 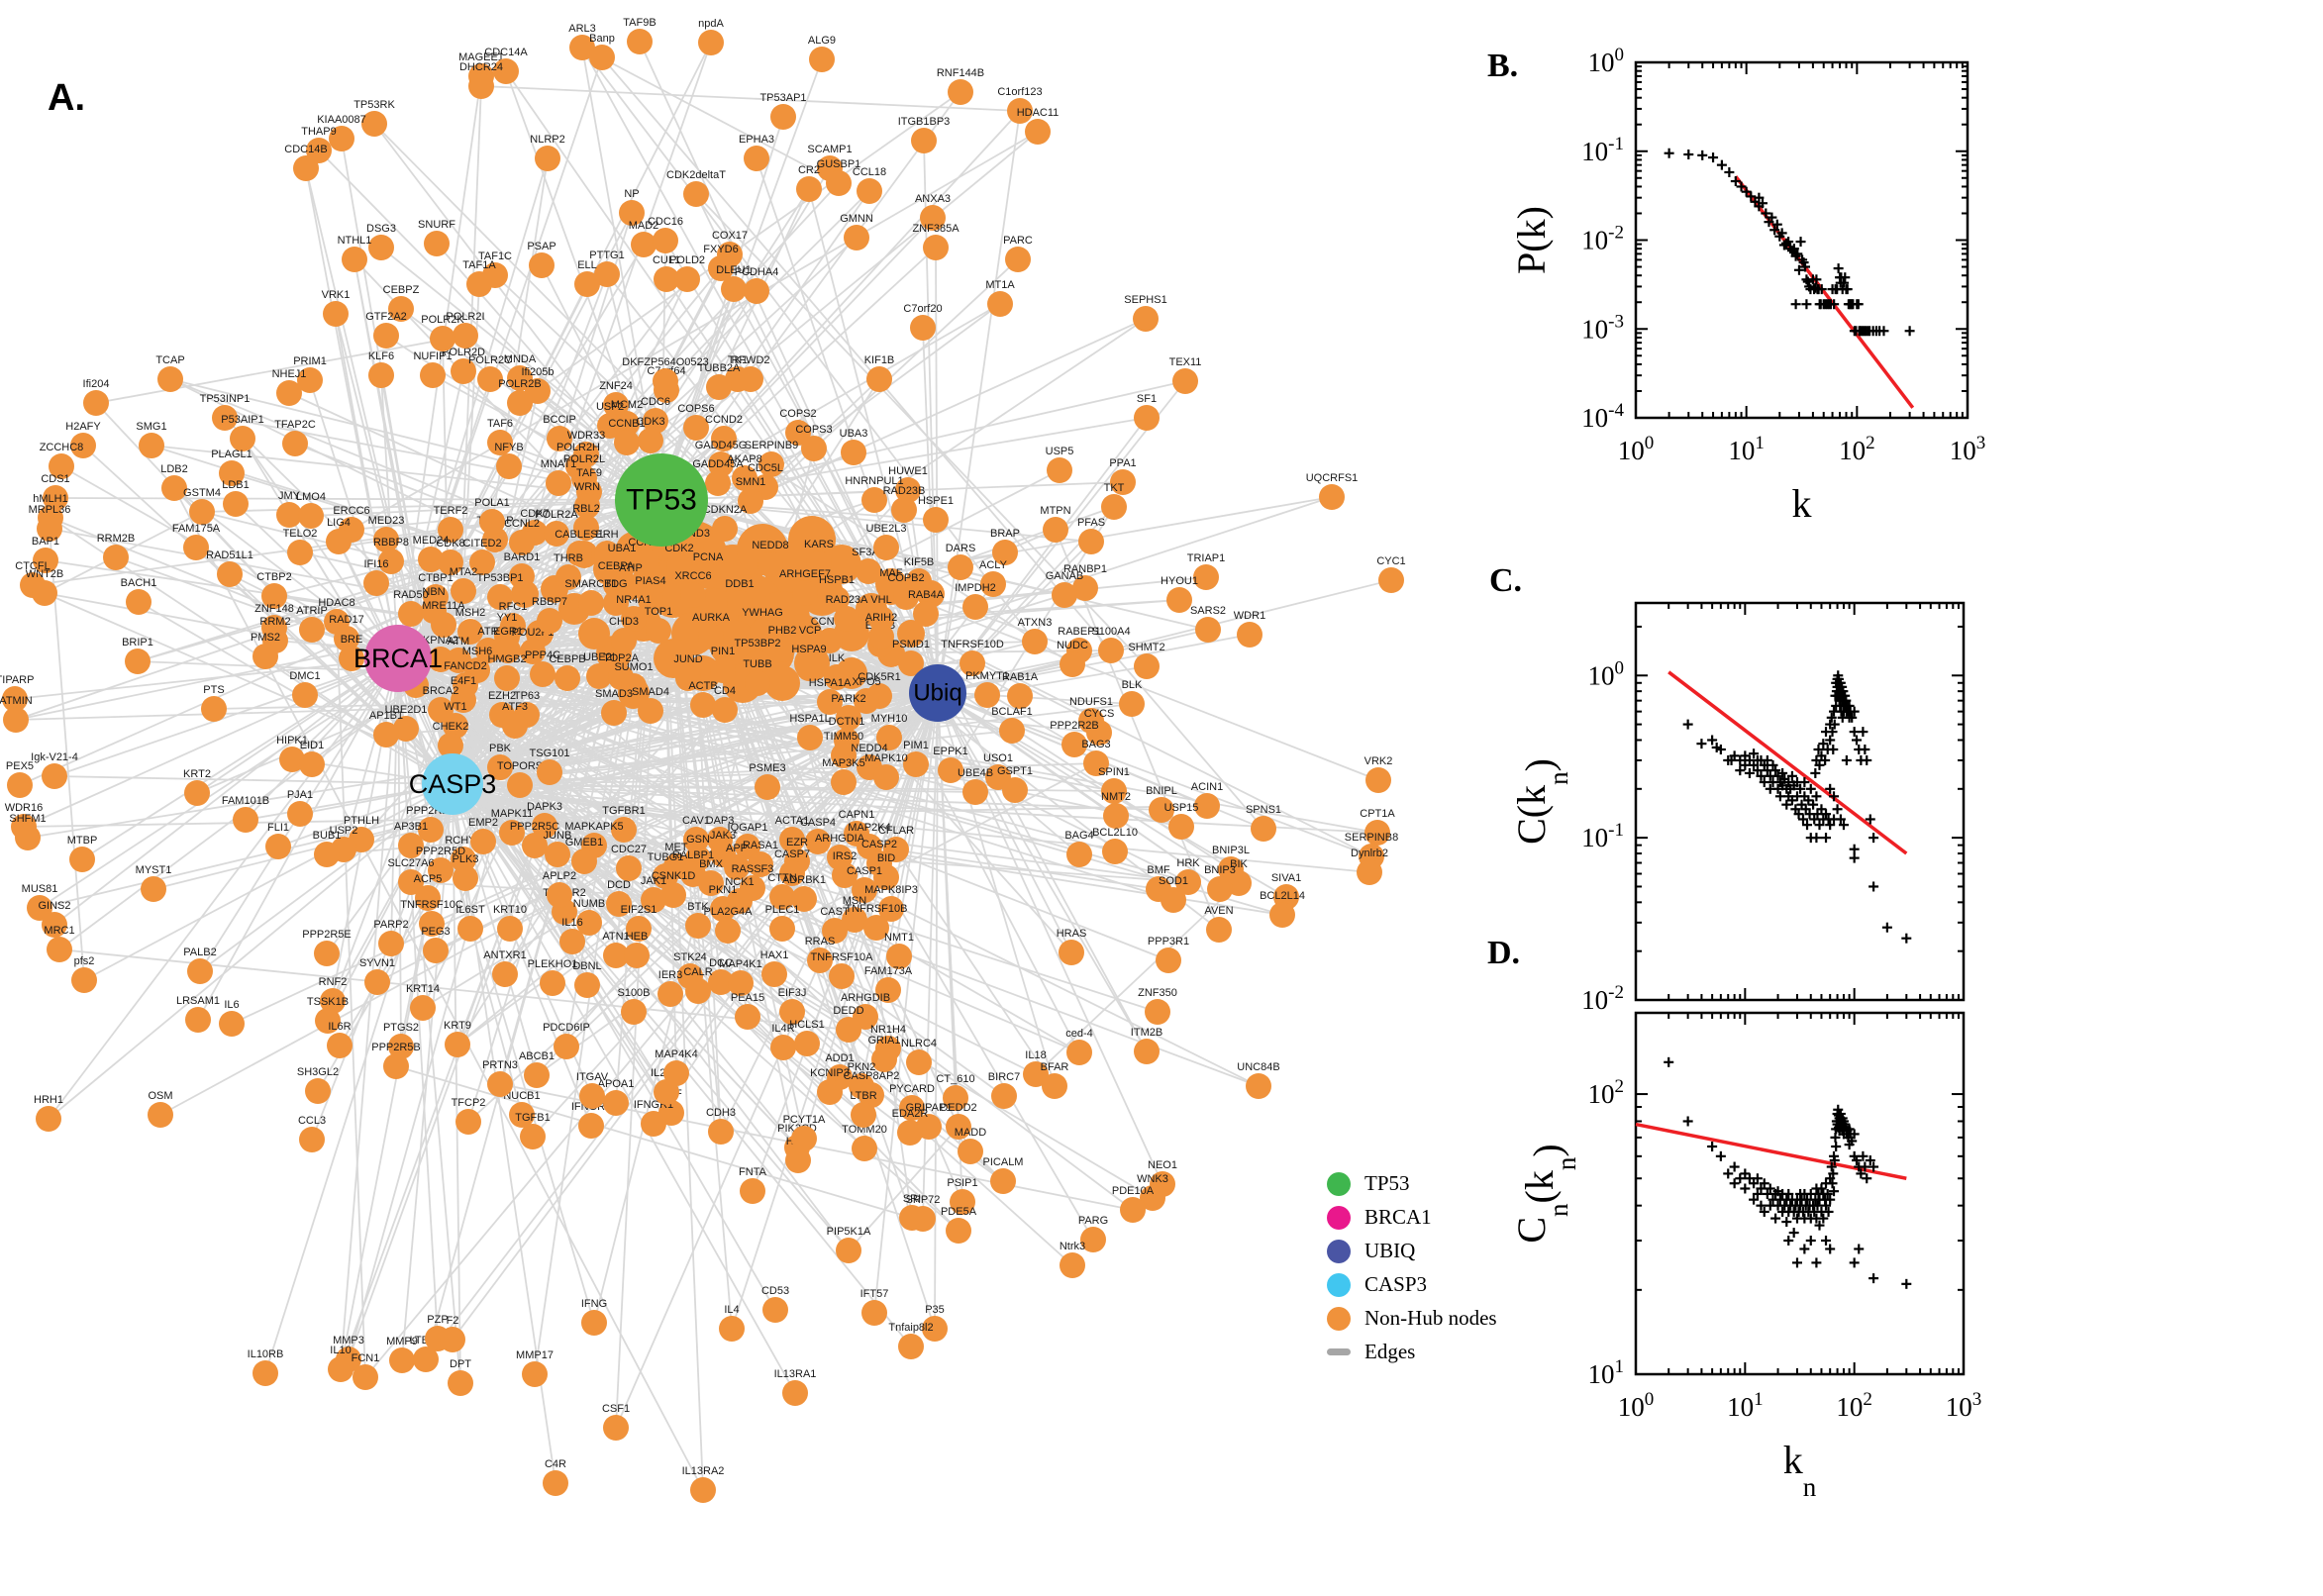 What do you see at coordinates (295, 437) in the screenshot?
I see `network-node-TFAP2C: TFAP2C` at bounding box center [295, 437].